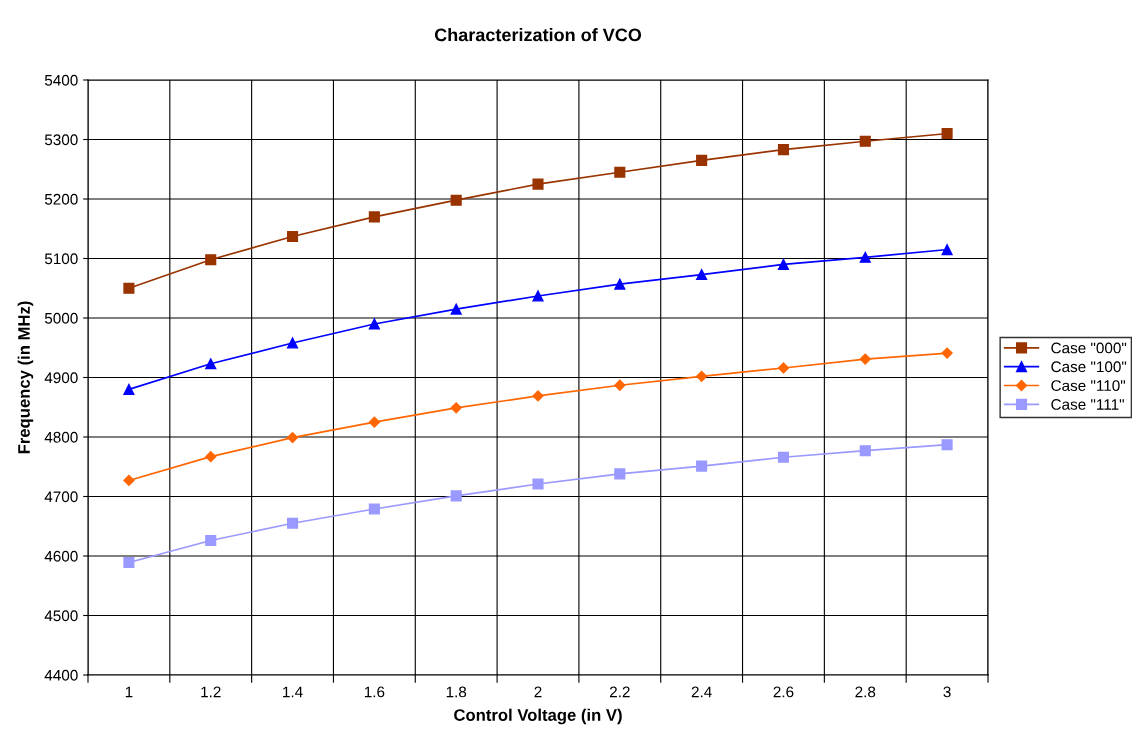  I want to click on y-tick-label: 5200, so click(61, 199).